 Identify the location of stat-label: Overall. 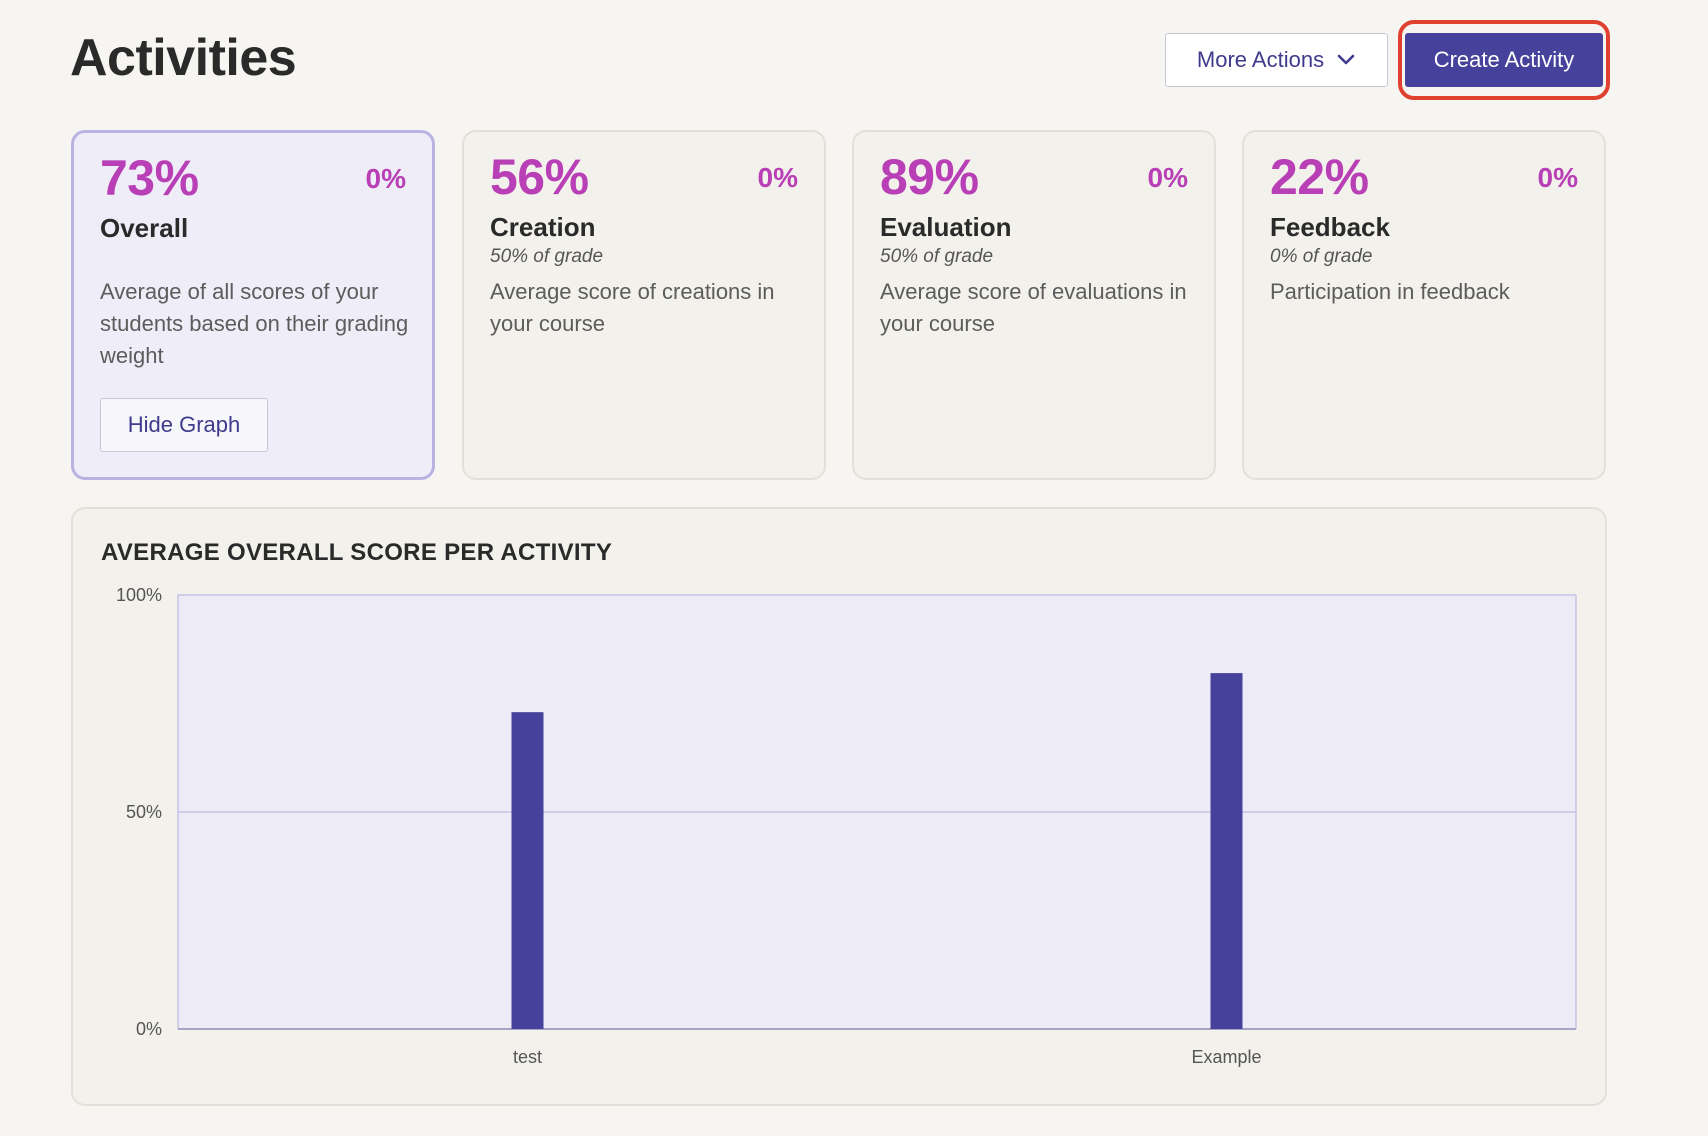
(144, 228).